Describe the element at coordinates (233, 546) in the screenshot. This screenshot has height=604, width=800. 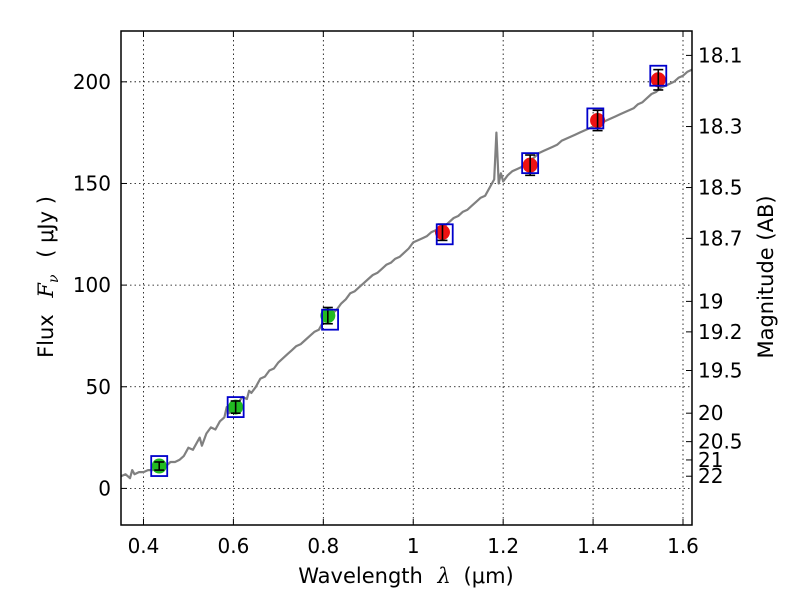
I see `x-tick-label: 0.6` at that location.